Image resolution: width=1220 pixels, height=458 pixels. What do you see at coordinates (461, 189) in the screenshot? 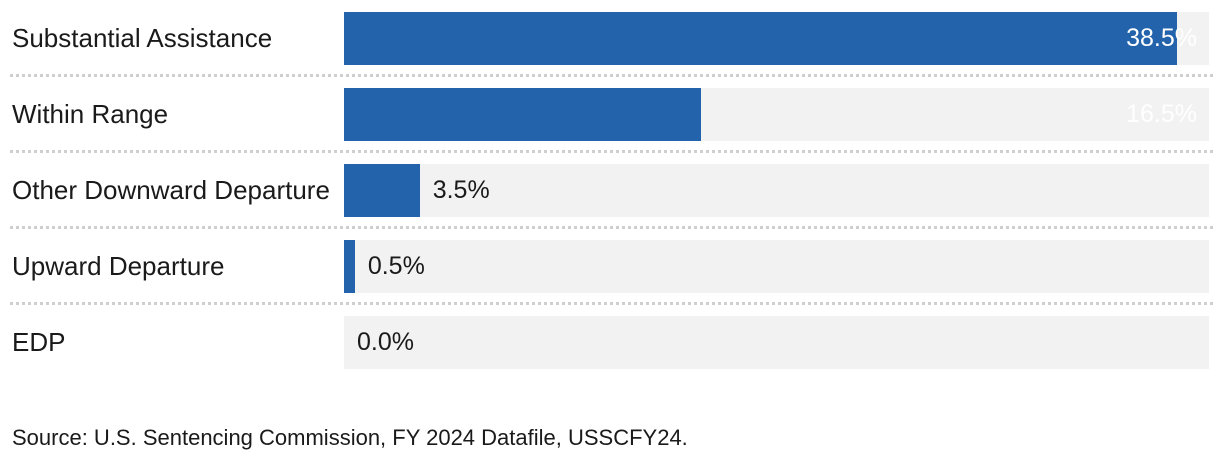
I see `bar-value-label: 3.5%` at bounding box center [461, 189].